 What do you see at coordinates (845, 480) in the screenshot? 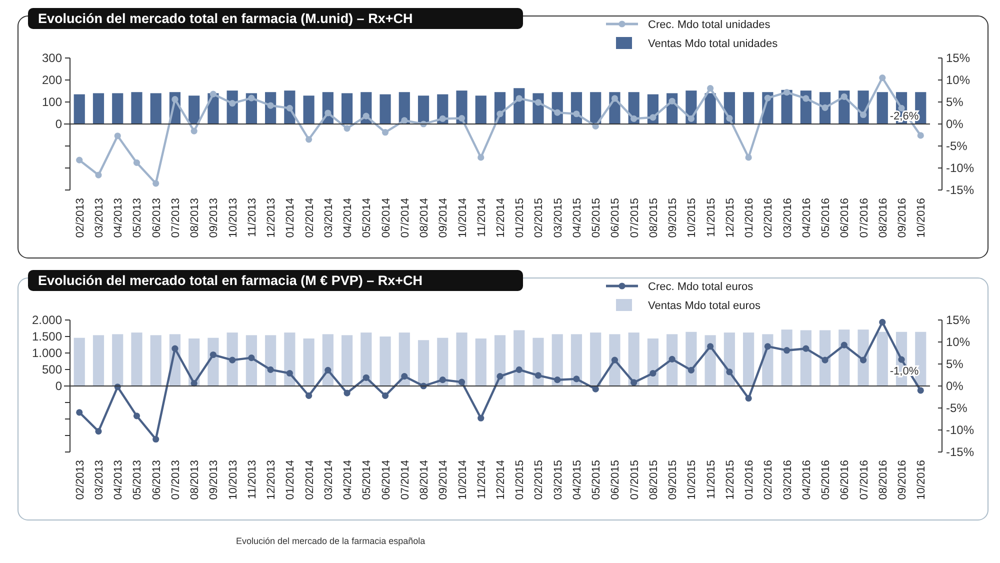
I see `x-tick-label: 06/2016` at bounding box center [845, 480].